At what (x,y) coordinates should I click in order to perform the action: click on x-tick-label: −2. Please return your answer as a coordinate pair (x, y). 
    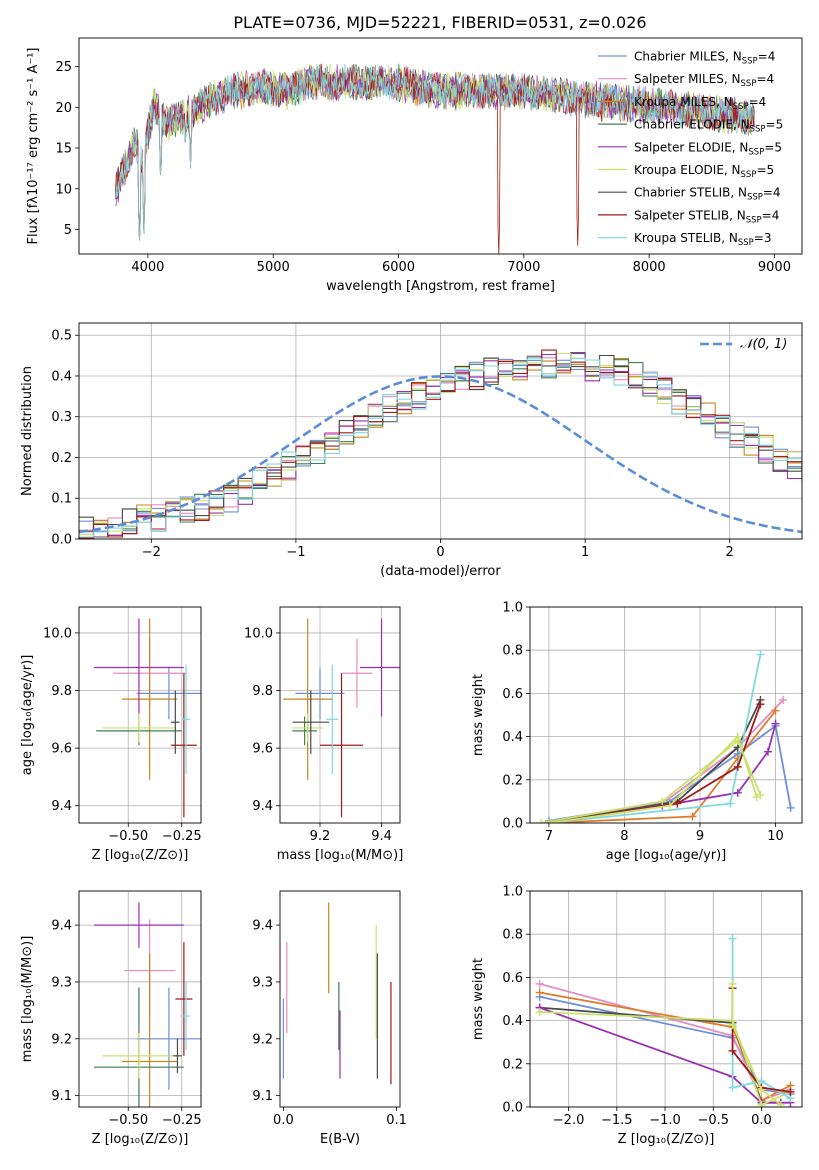
    Looking at the image, I should click on (151, 552).